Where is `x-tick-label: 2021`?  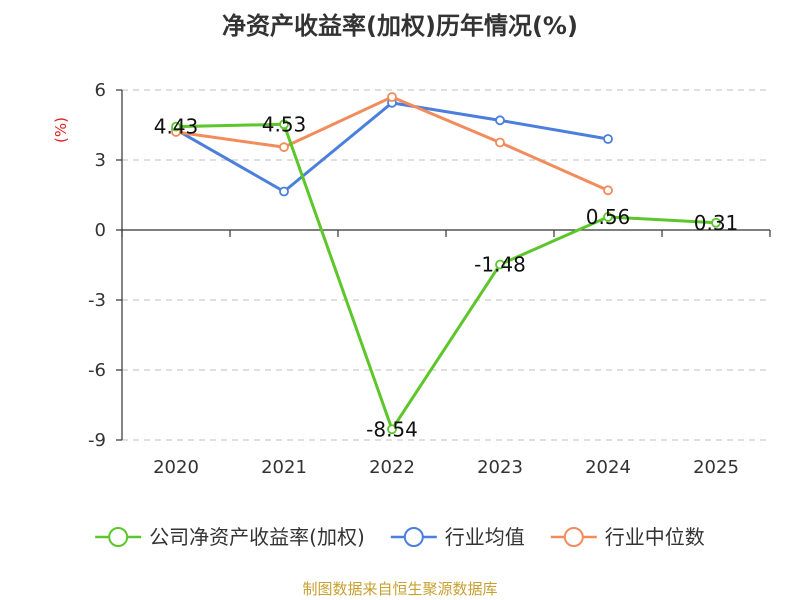
x-tick-label: 2021 is located at coordinates (284, 467).